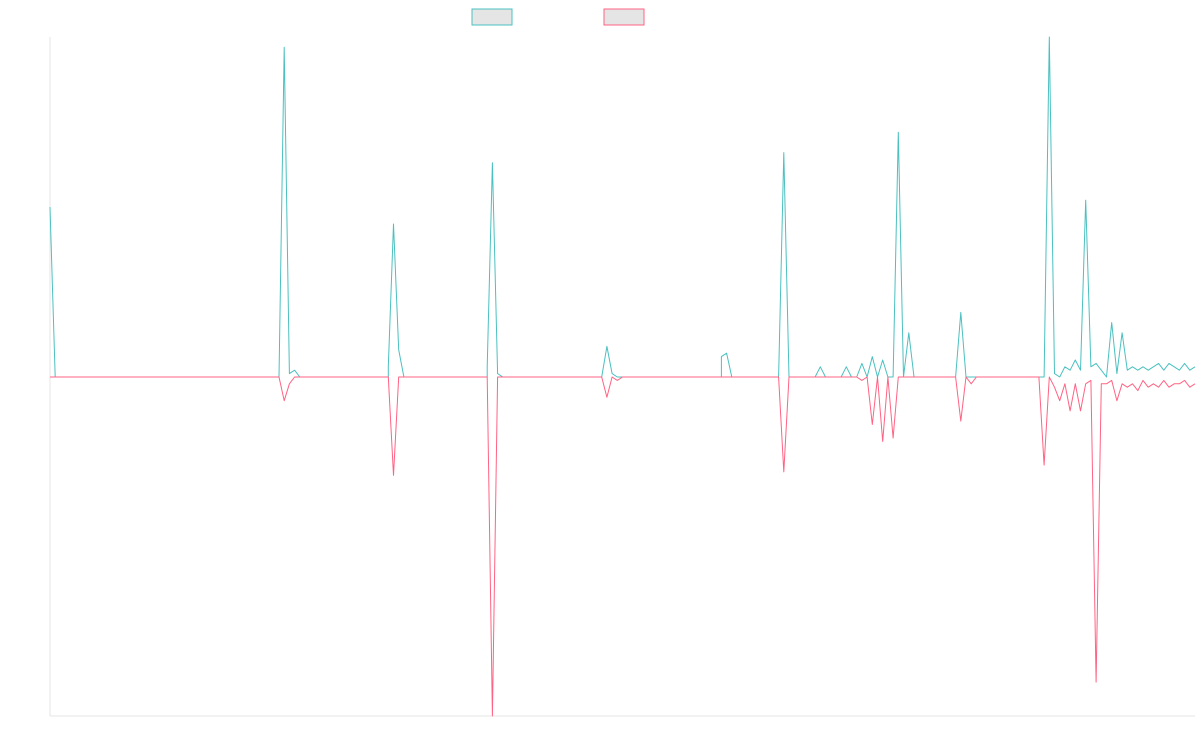  What do you see at coordinates (558, 17) in the screenshot?
I see `legend` at bounding box center [558, 17].